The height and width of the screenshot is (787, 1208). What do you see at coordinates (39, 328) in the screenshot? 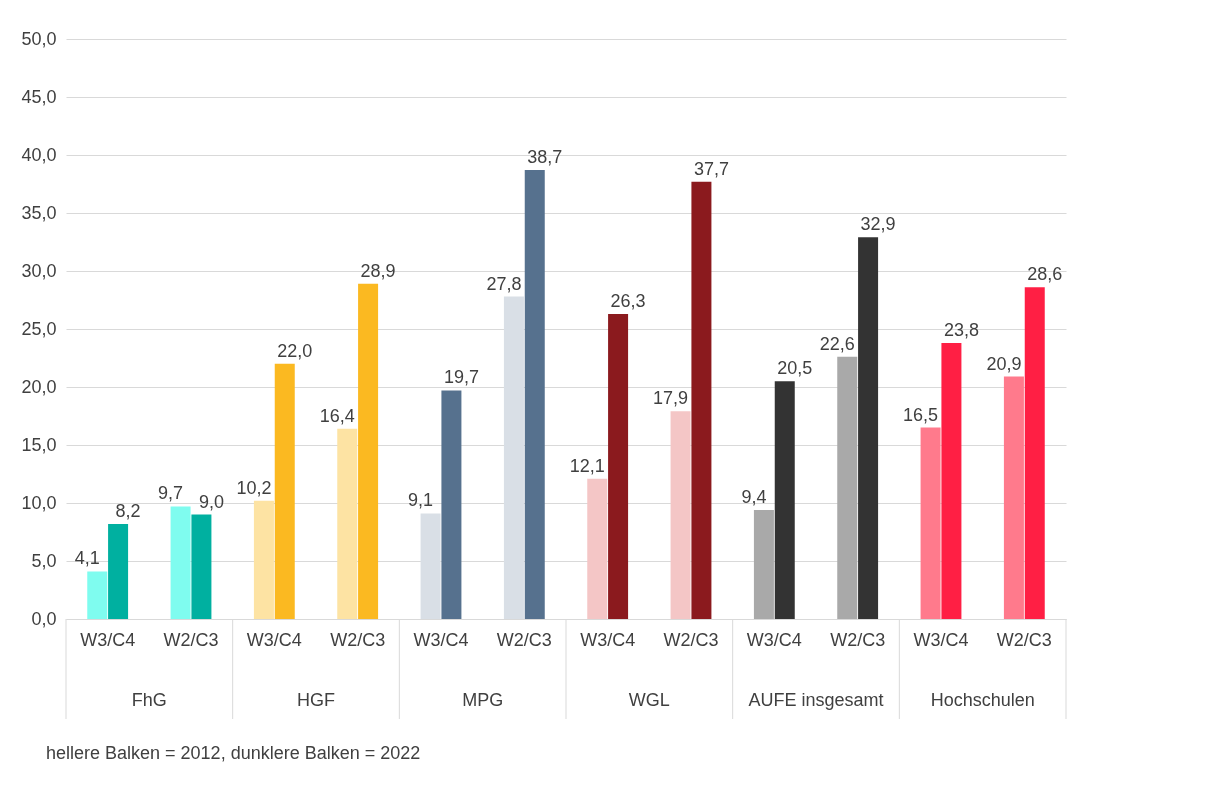
I see `y-tick-label: 25,0` at bounding box center [39, 328].